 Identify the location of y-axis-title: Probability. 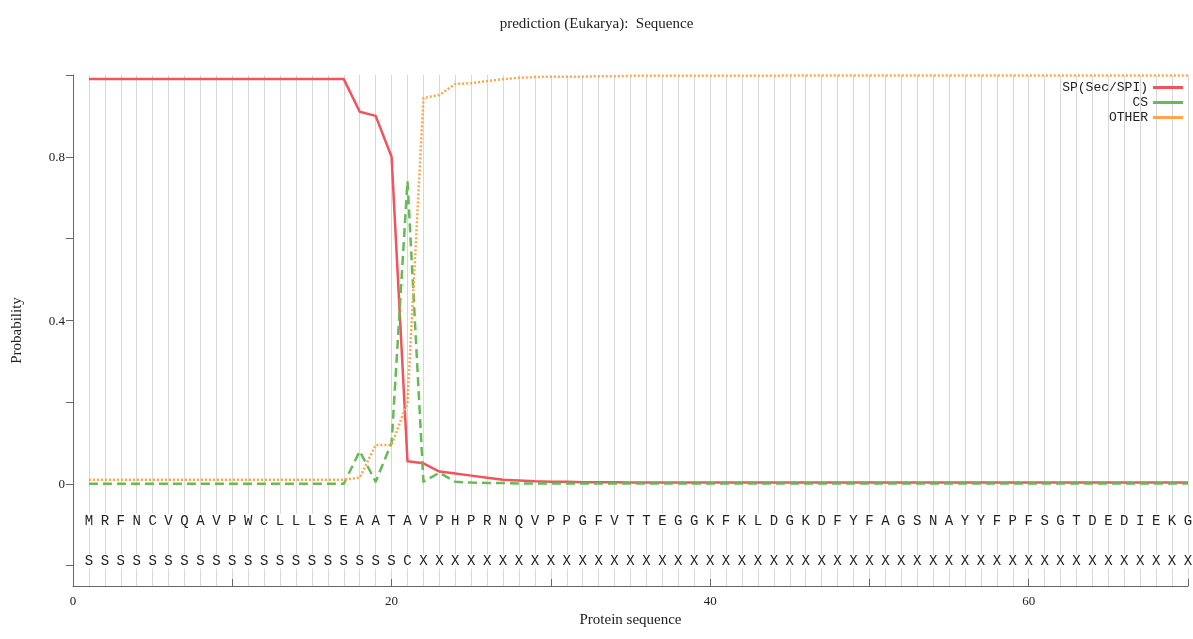
(15, 330).